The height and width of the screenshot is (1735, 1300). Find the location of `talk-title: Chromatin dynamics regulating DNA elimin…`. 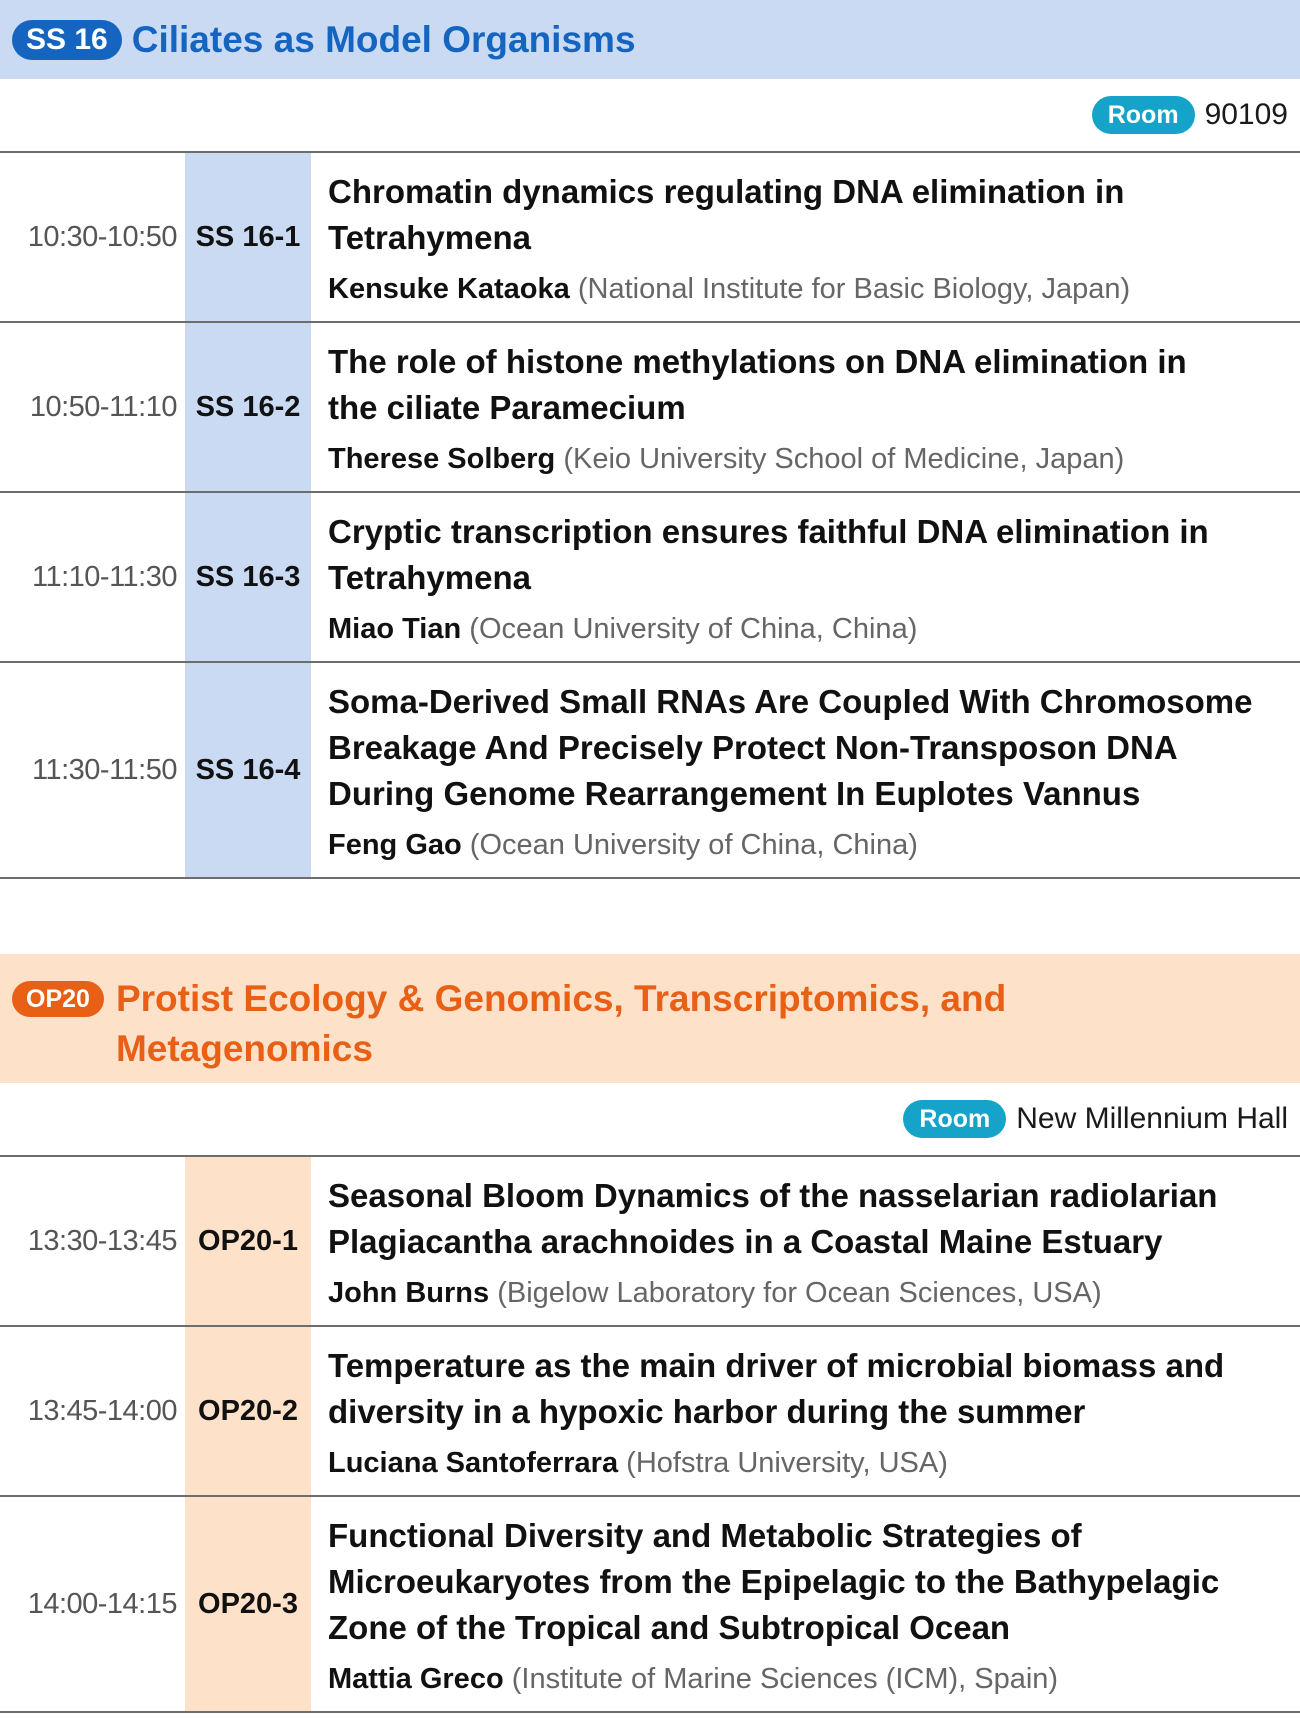

talk-title: Chromatin dynamics regulating DNA elimin… is located at coordinates (814, 215).